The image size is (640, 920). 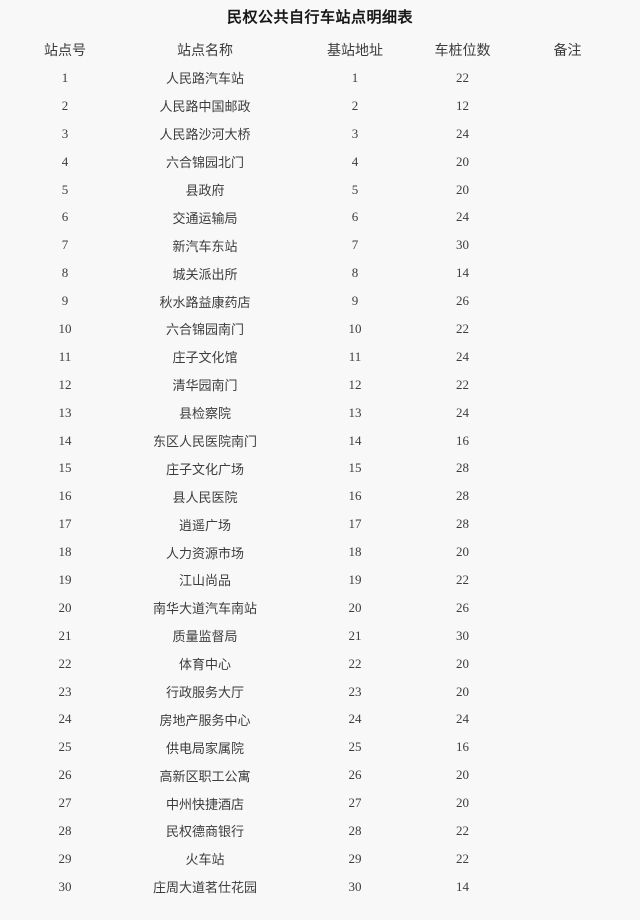 What do you see at coordinates (65, 468) in the screenshot?
I see `cell-station-no: 15` at bounding box center [65, 468].